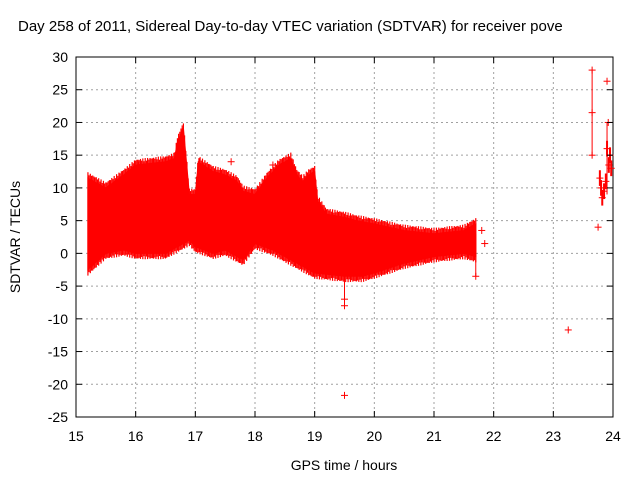 Image resolution: width=640 pixels, height=480 pixels. Describe the element at coordinates (196, 436) in the screenshot. I see `x-tick-label: 17` at that location.